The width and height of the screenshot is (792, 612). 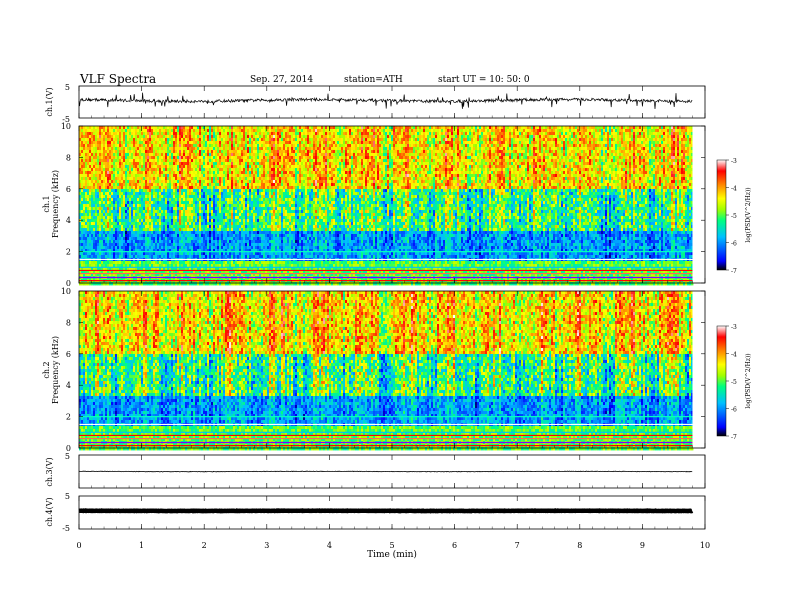 What do you see at coordinates (281, 80) in the screenshot?
I see `figure-date: Sep. 27, 2014` at bounding box center [281, 80].